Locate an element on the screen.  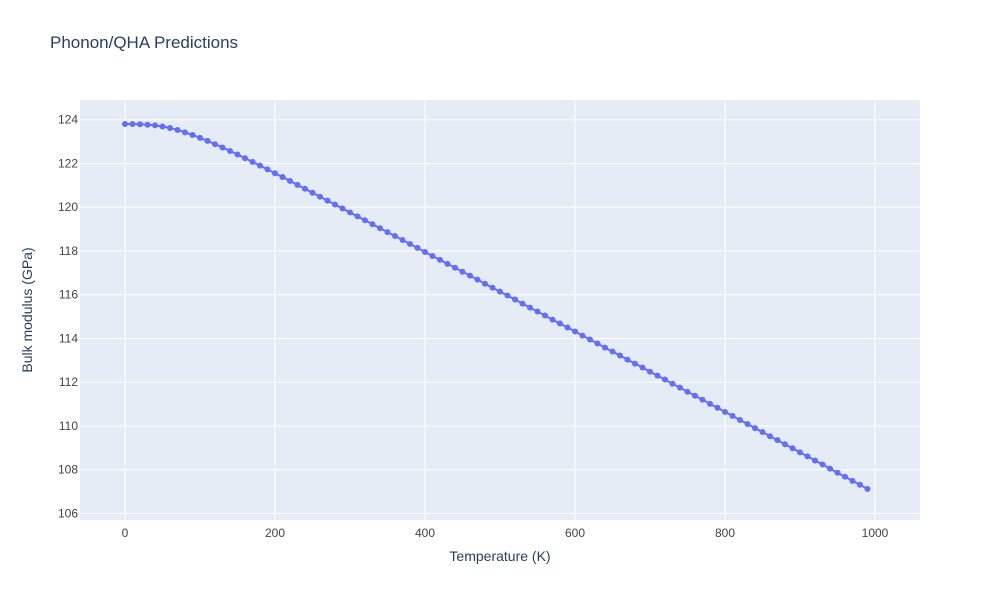
y-tick-label: 112 is located at coordinates (68, 382).